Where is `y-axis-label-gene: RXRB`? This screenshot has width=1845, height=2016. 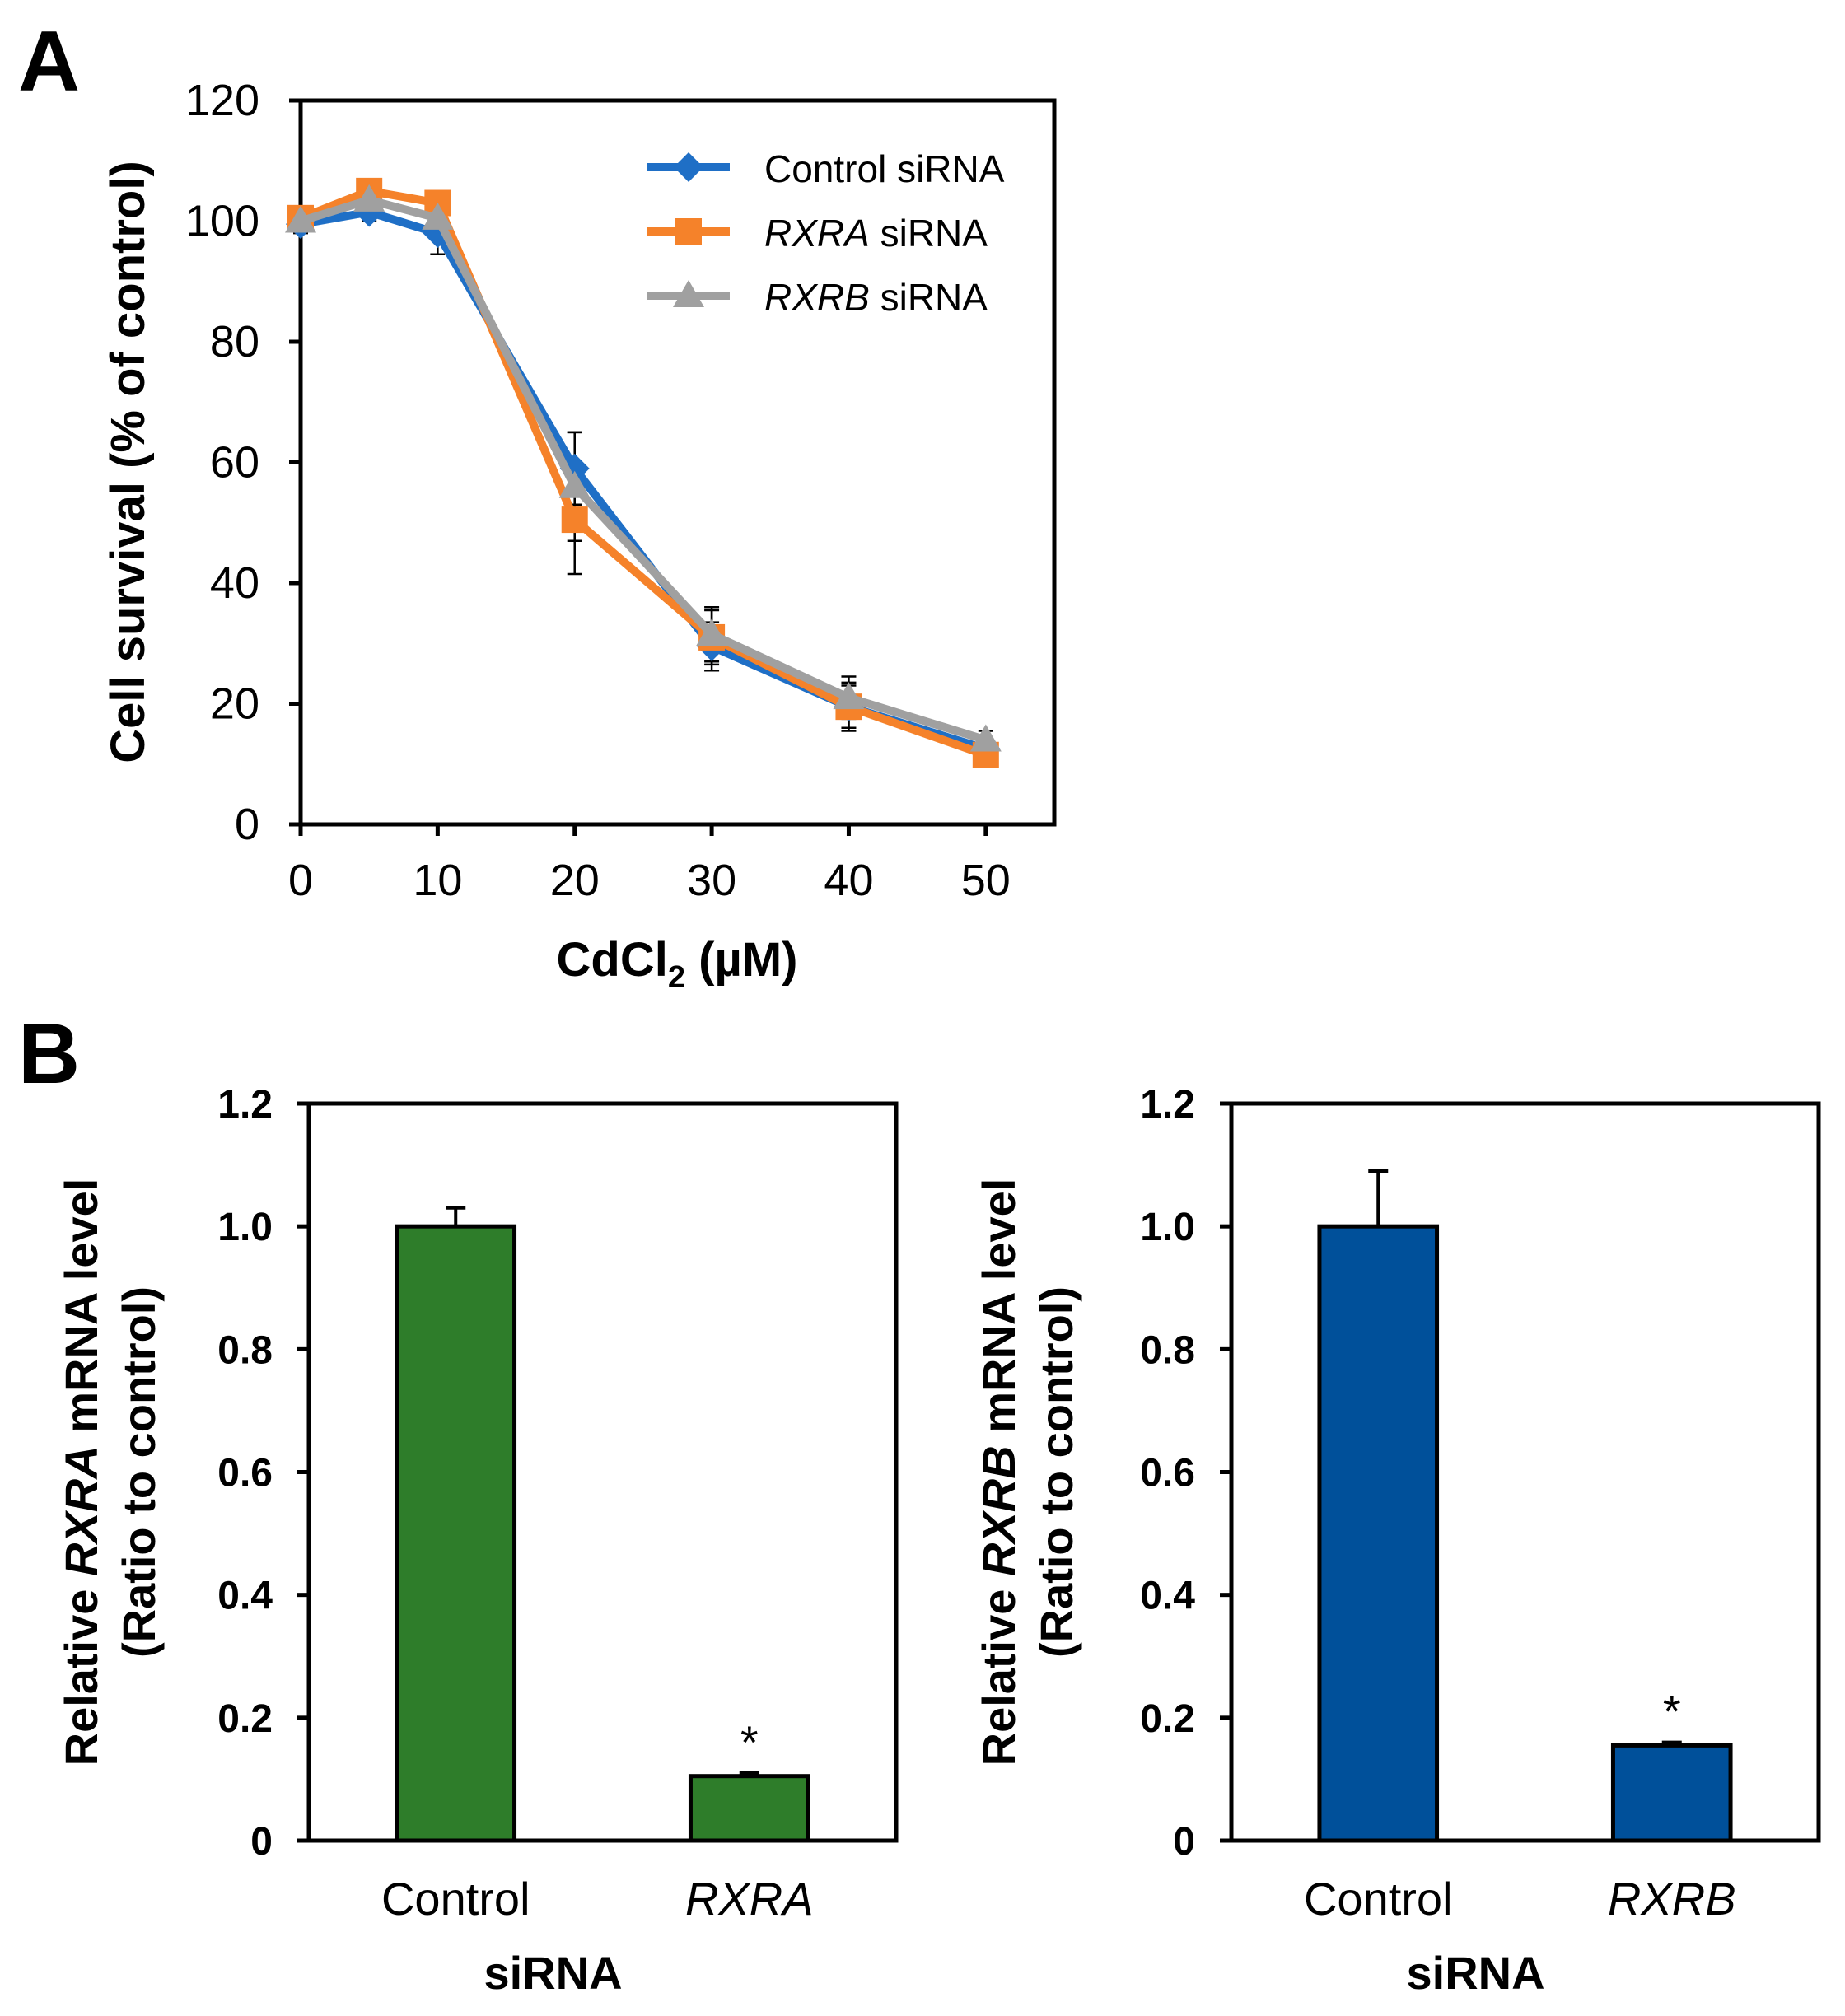 y-axis-label-gene: RXRB is located at coordinates (999, 1510).